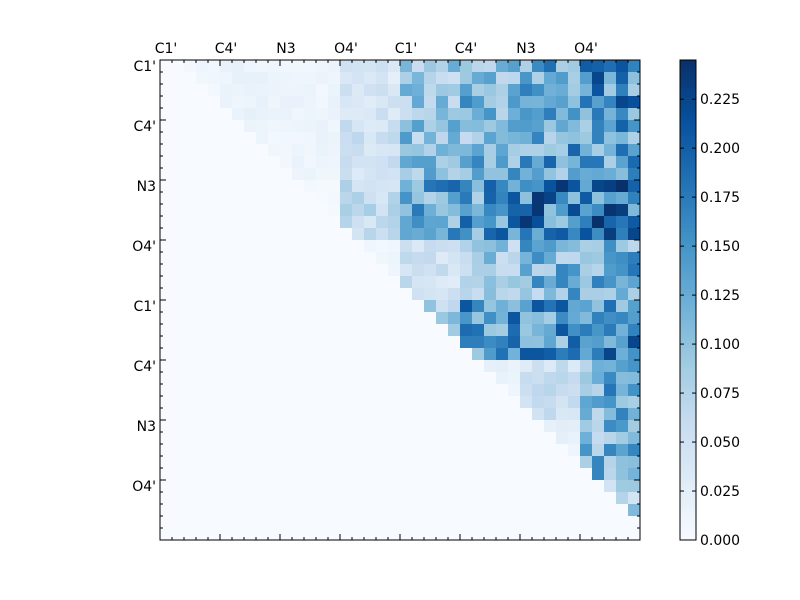  Describe the element at coordinates (226, 49) in the screenshot. I see `x-tick-label: C4'` at that location.